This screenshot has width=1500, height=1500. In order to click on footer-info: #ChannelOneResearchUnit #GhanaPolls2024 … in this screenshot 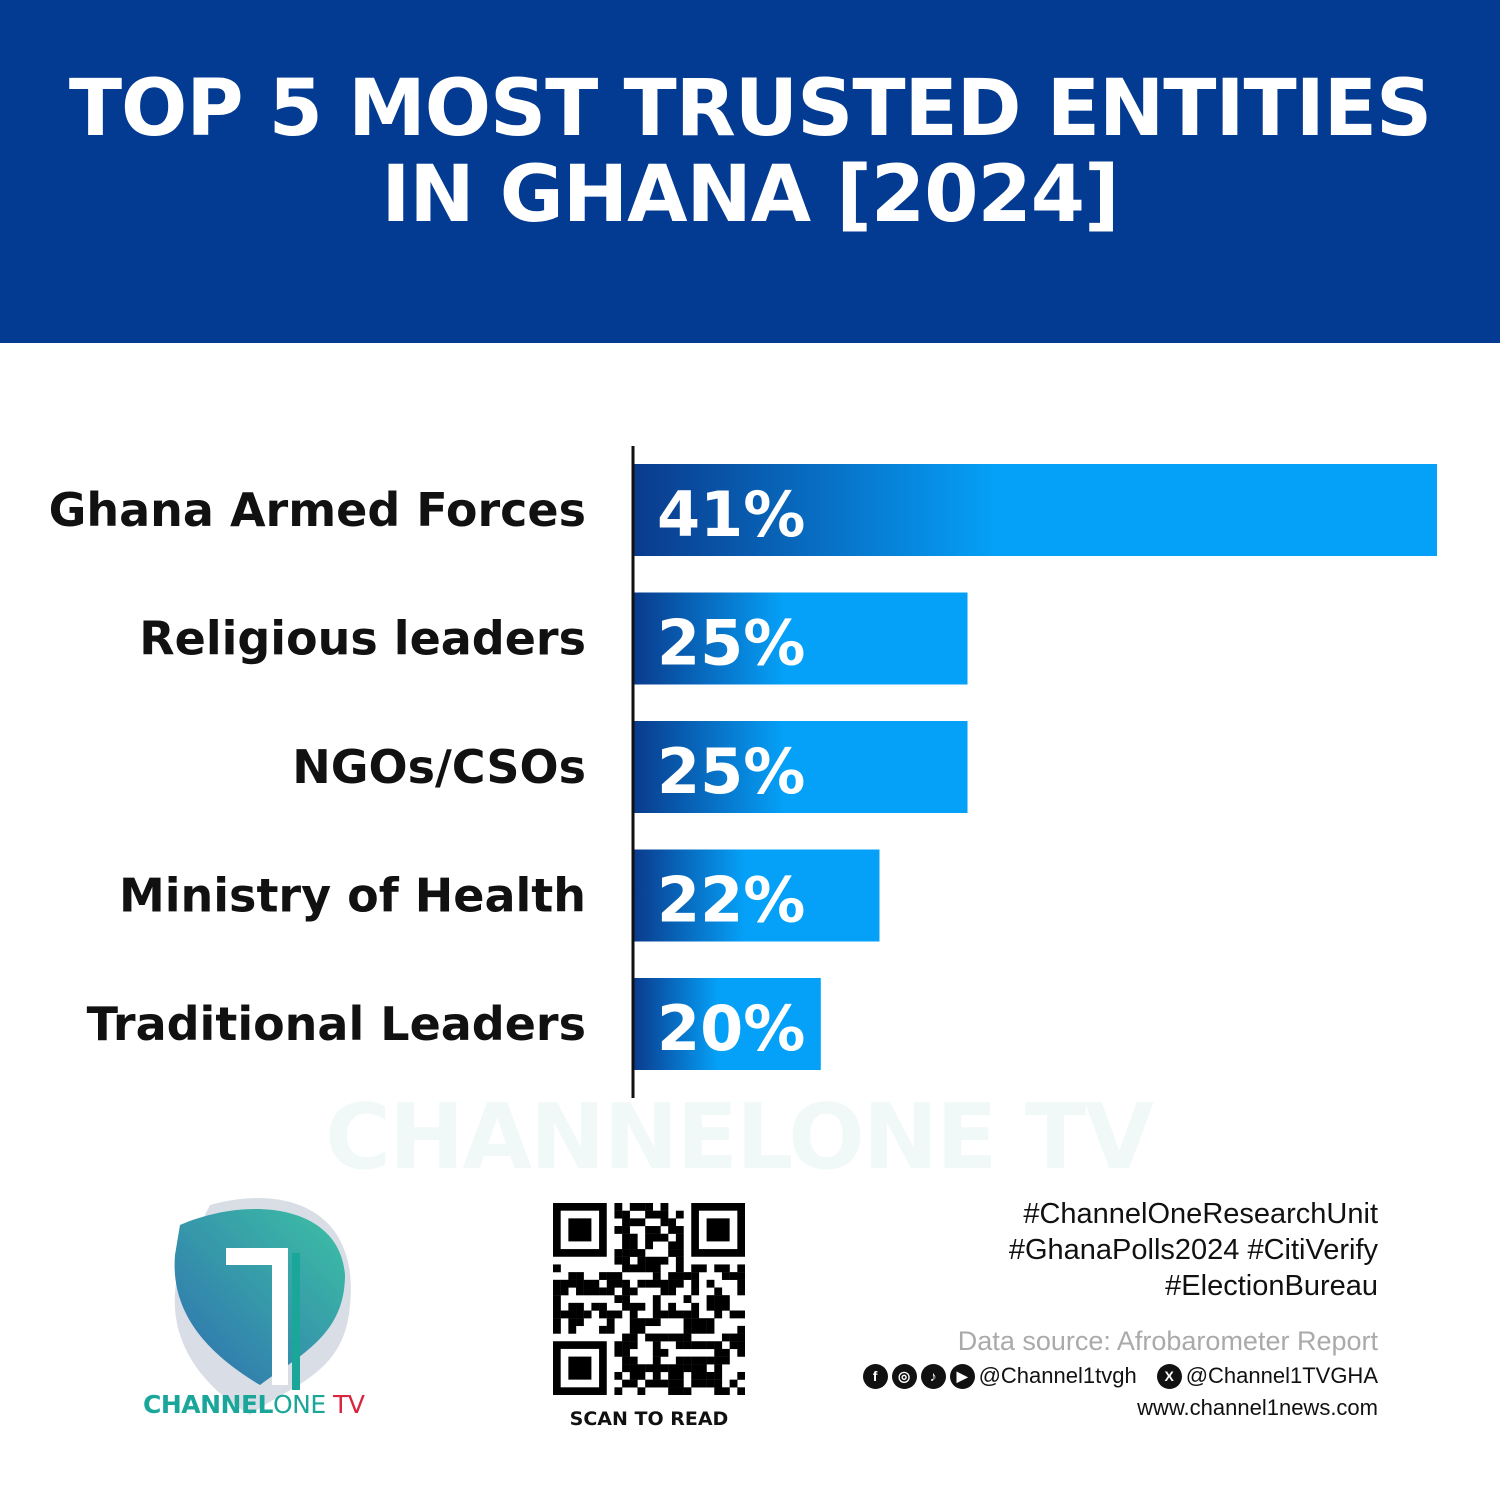, I will do `click(1120, 1308)`.